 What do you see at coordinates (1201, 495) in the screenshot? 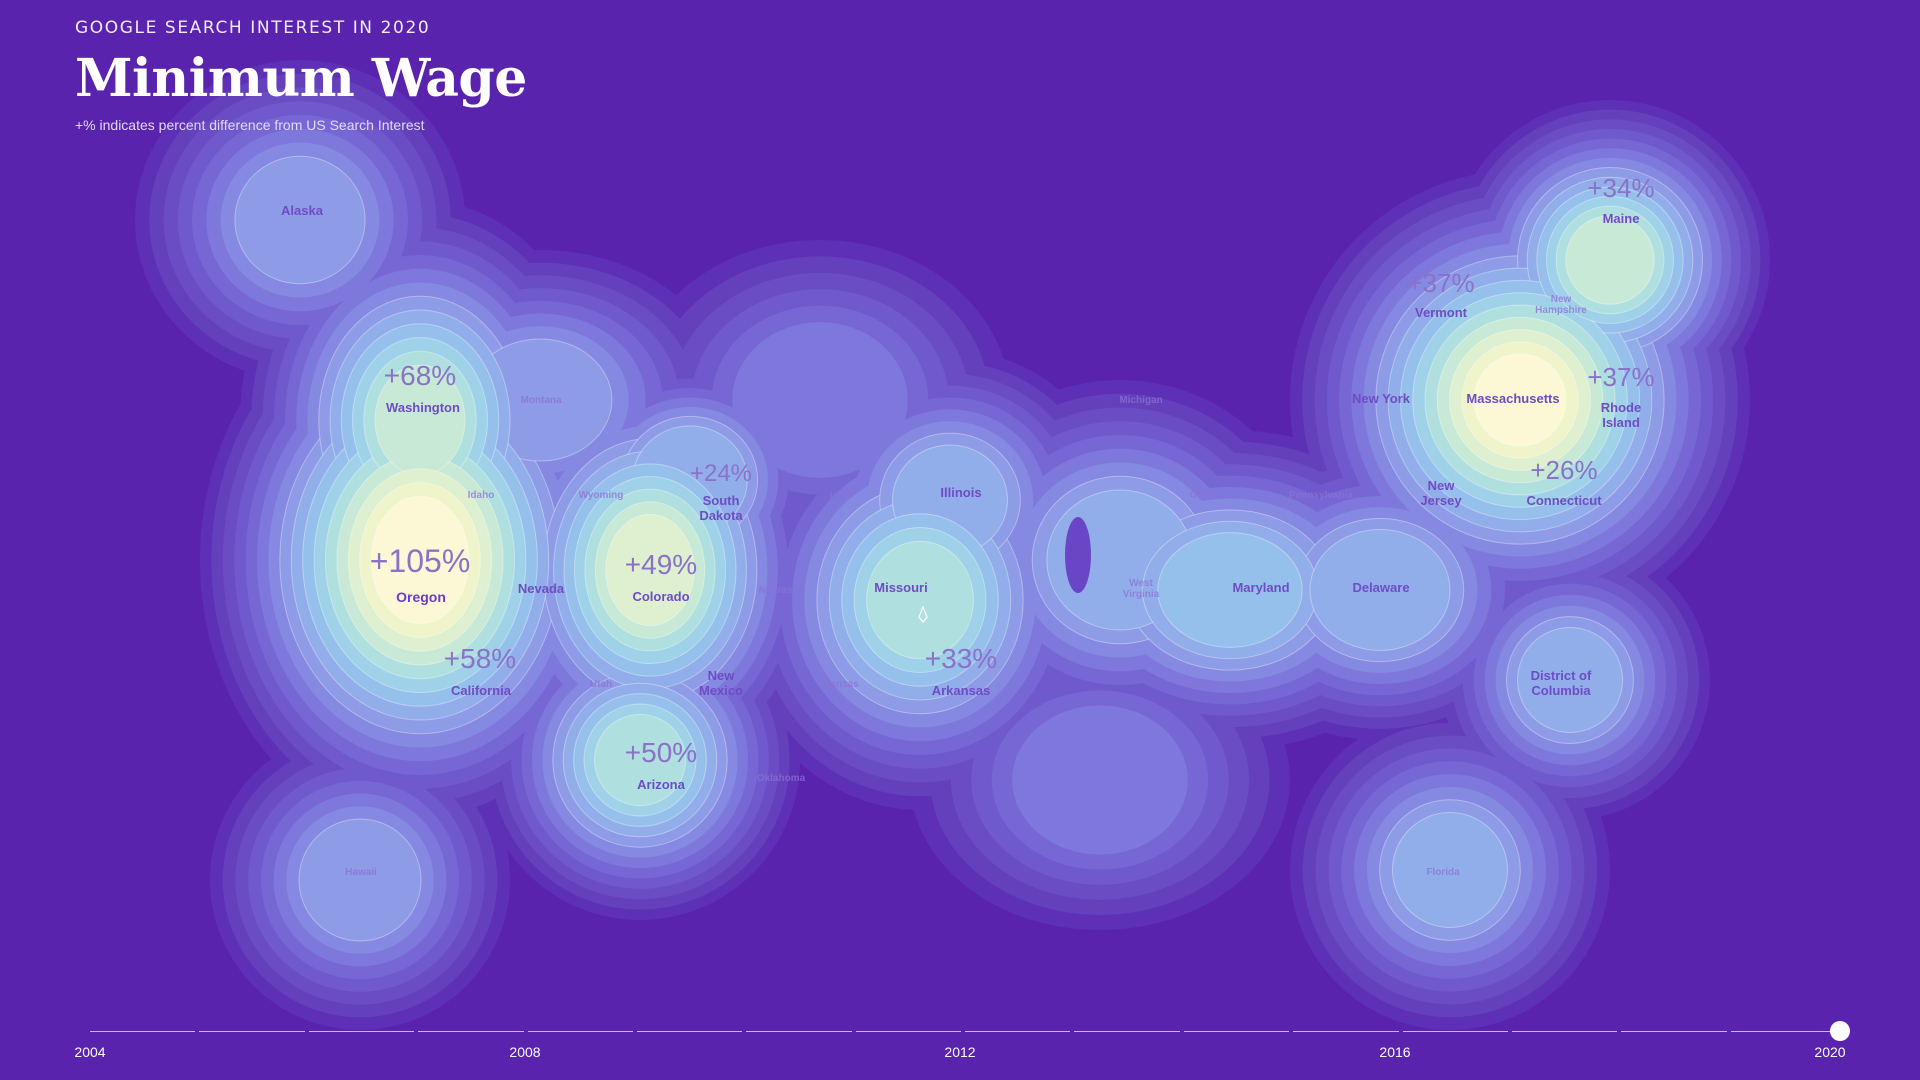
I see `state-label-ohio: Ohio` at bounding box center [1201, 495].